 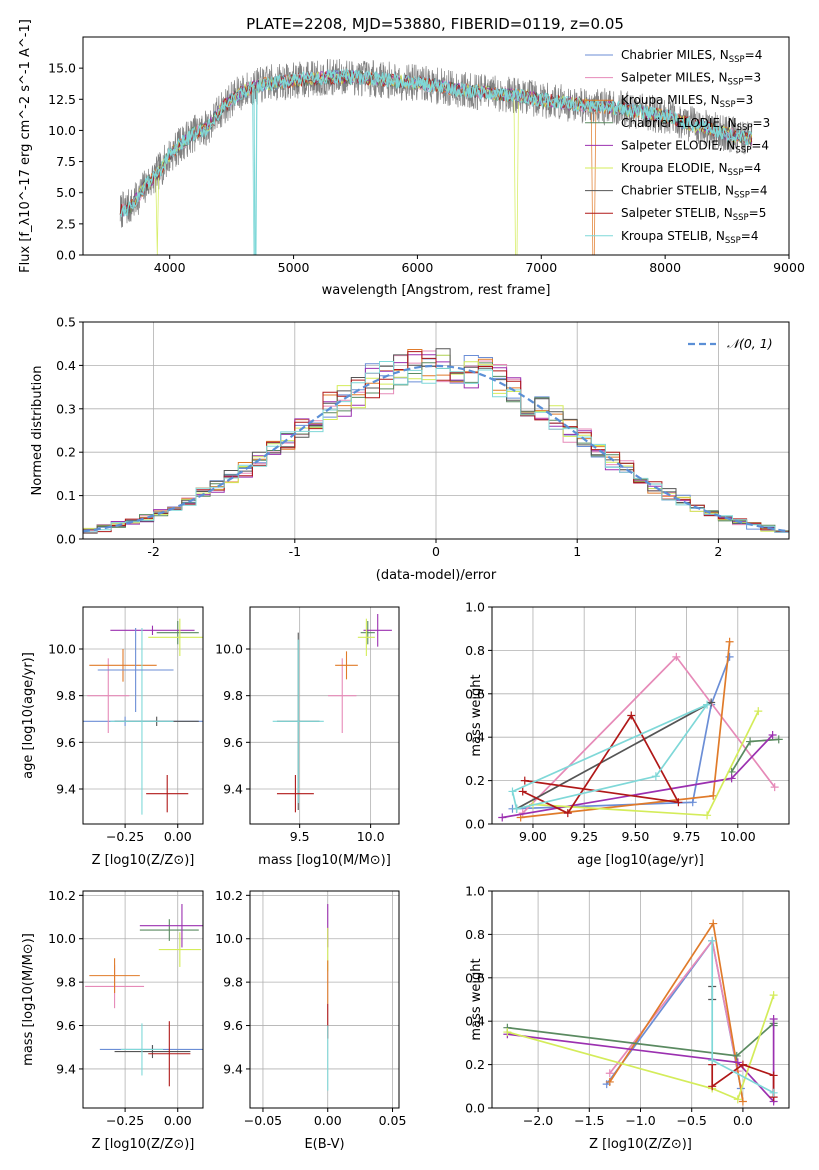 I want to click on spectrum-model-line-top, so click(x=435, y=161).